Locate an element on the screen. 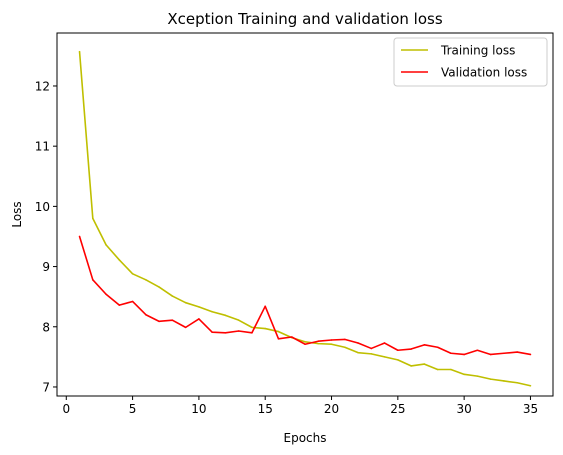 This screenshot has height=455, width=563. legend-box is located at coordinates (470, 62).